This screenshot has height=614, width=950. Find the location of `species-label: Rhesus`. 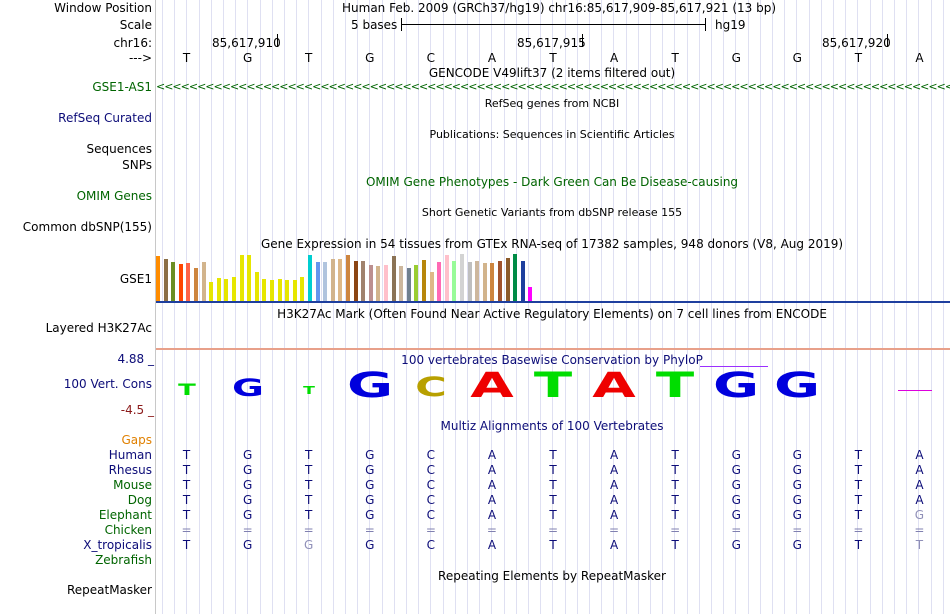

species-label: Rhesus is located at coordinates (130, 470).